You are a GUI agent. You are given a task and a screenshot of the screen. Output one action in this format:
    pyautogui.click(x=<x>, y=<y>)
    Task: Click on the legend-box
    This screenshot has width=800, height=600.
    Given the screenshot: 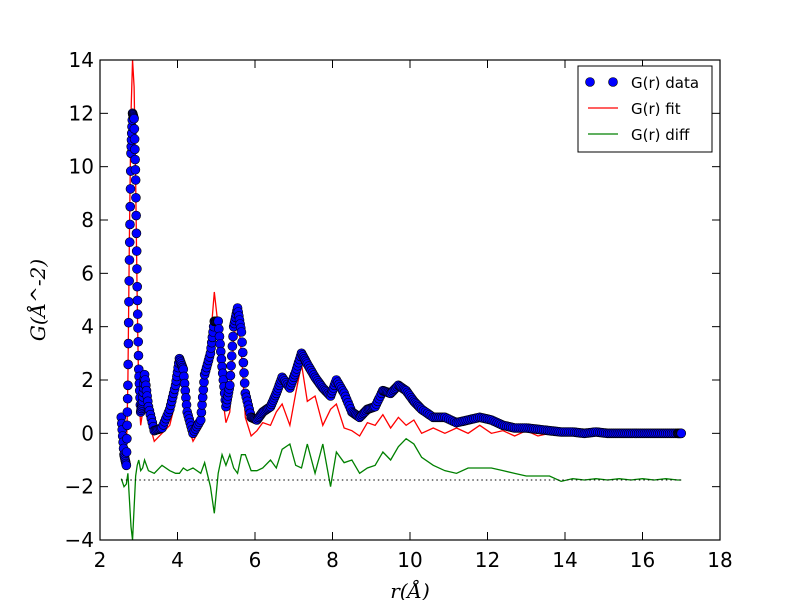 What is the action you would take?
    pyautogui.click(x=645, y=109)
    